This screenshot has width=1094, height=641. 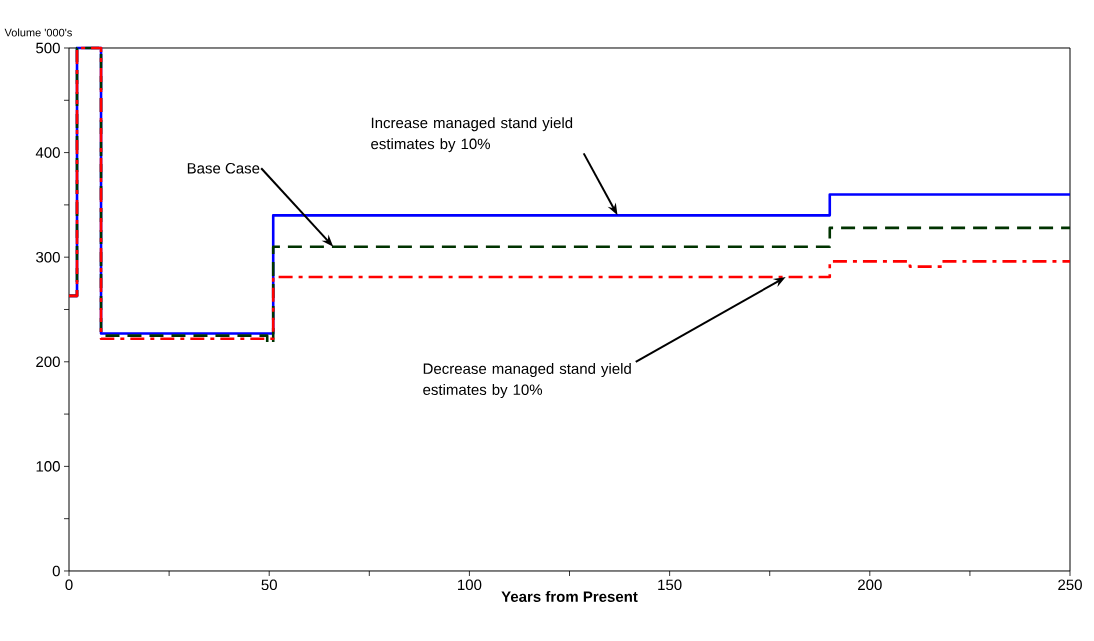 What do you see at coordinates (69, 585) in the screenshot?
I see `x-tick-label: 0` at bounding box center [69, 585].